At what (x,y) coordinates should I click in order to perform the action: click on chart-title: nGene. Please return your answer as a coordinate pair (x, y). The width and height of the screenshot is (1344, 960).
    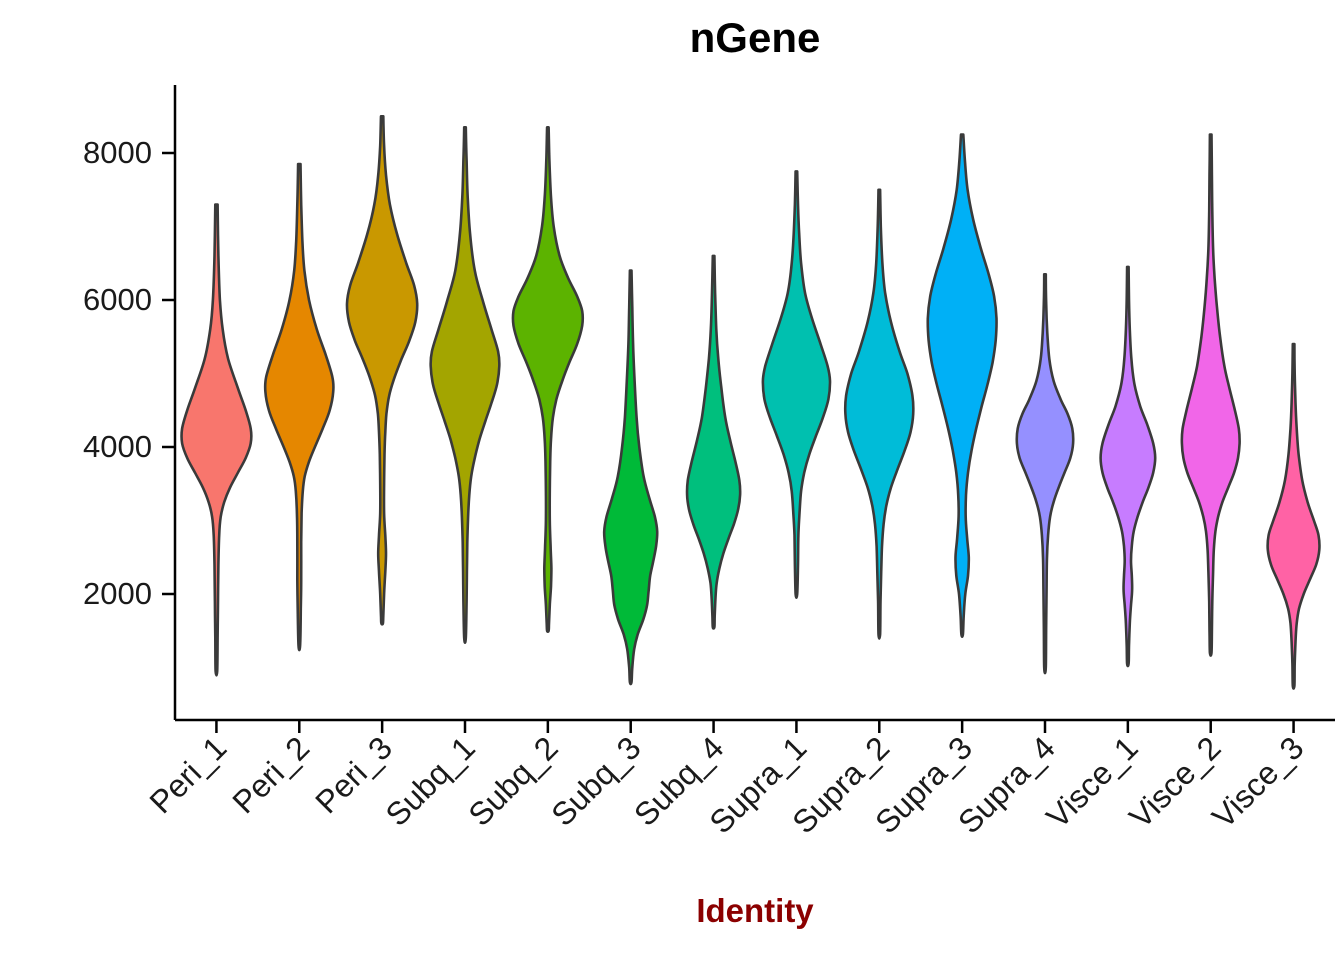
    Looking at the image, I should click on (755, 37).